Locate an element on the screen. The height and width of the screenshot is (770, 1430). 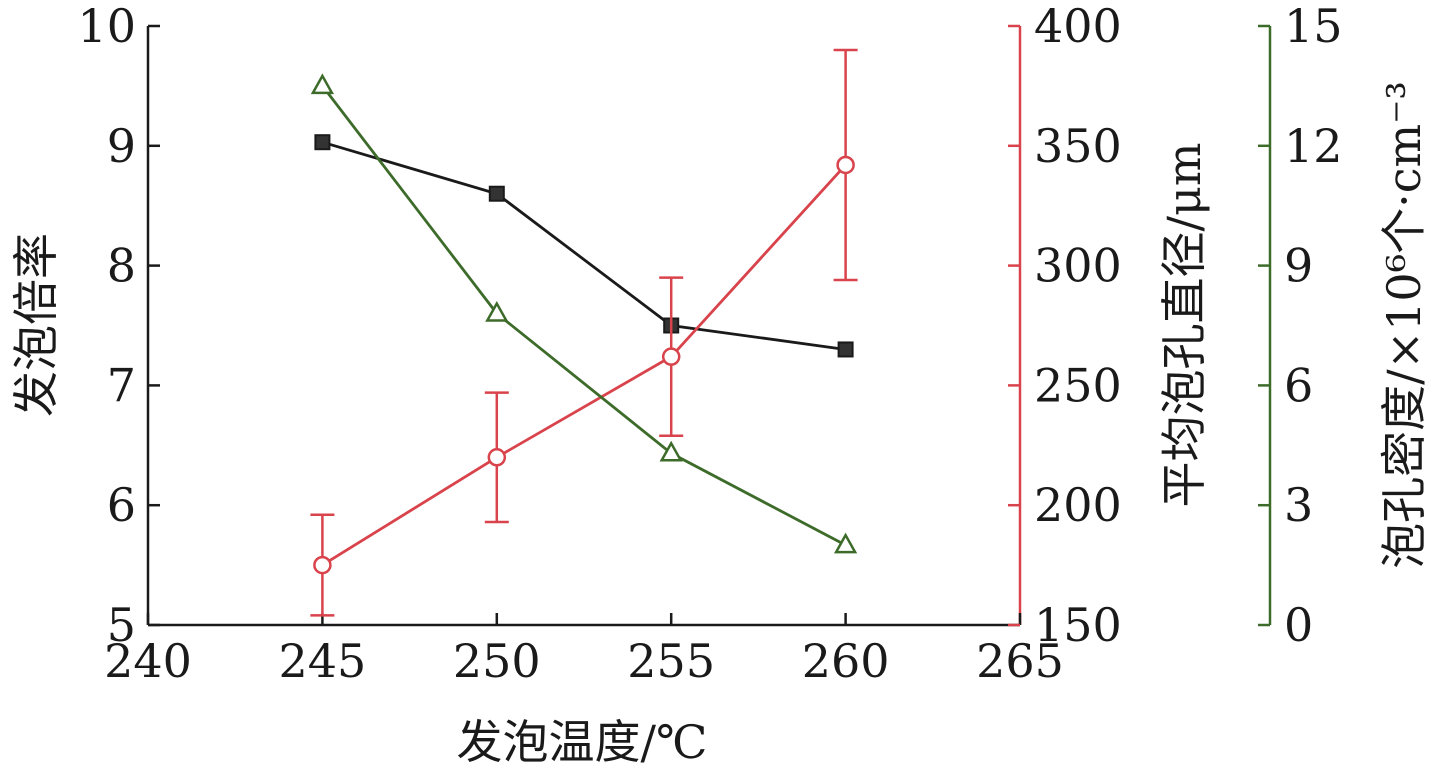
x-tick-label: 245 is located at coordinates (322, 661).